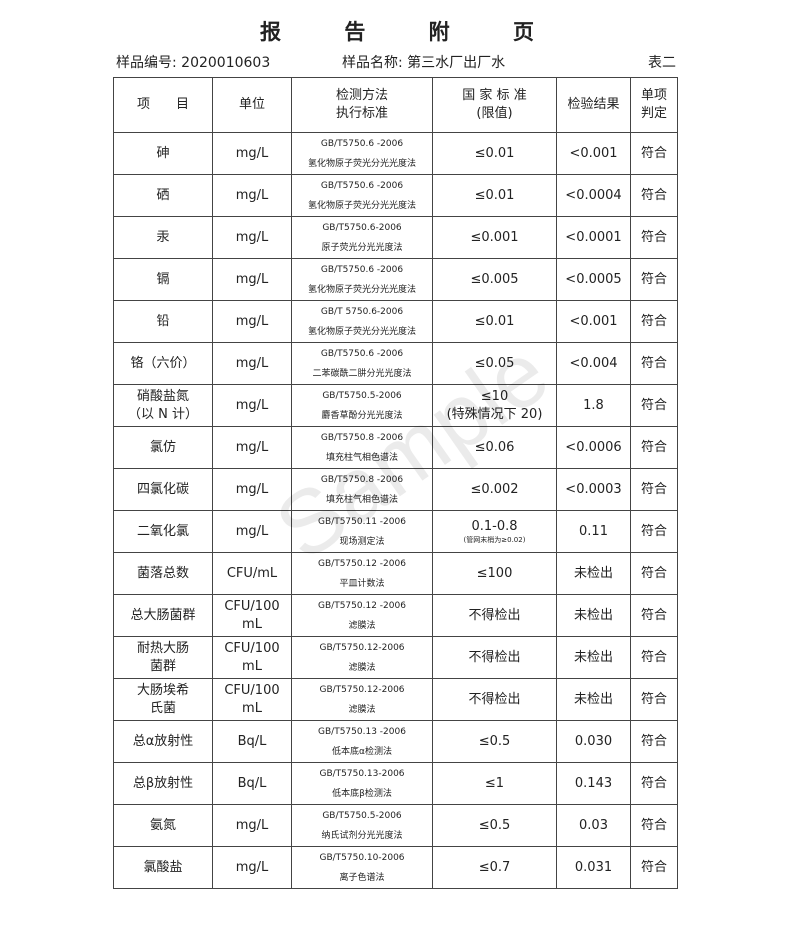 The image size is (794, 948). What do you see at coordinates (362, 615) in the screenshot?
I see `method-cell: GB/T5750.12 -2006 滤膜法` at bounding box center [362, 615].